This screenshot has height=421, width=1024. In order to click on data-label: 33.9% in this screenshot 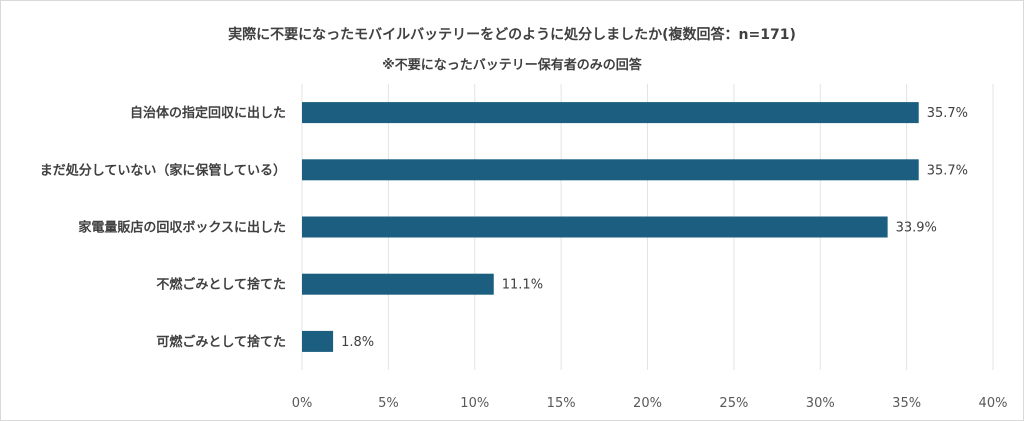, I will do `click(916, 228)`.